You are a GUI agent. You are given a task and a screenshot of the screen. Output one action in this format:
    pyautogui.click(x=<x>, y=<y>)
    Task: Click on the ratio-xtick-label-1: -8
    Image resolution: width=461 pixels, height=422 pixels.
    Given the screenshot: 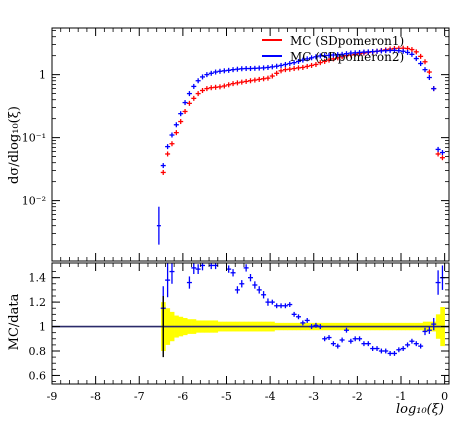 What is the action you would take?
    pyautogui.click(x=95, y=396)
    